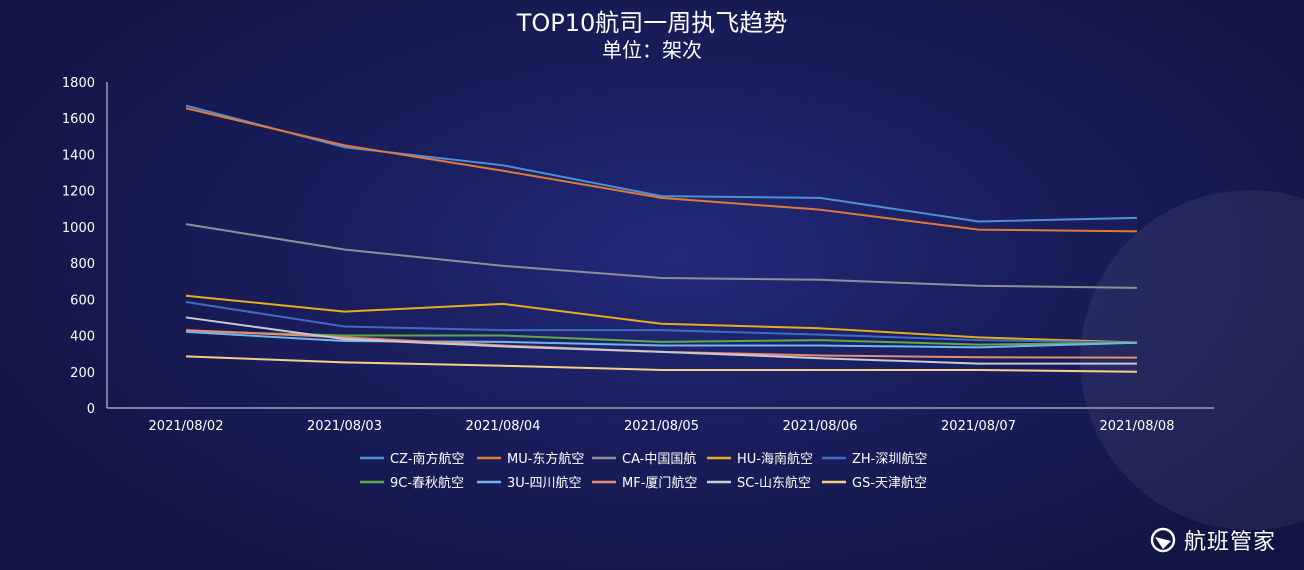  I want to click on legend-item: CZ-南方航空, so click(412, 459).